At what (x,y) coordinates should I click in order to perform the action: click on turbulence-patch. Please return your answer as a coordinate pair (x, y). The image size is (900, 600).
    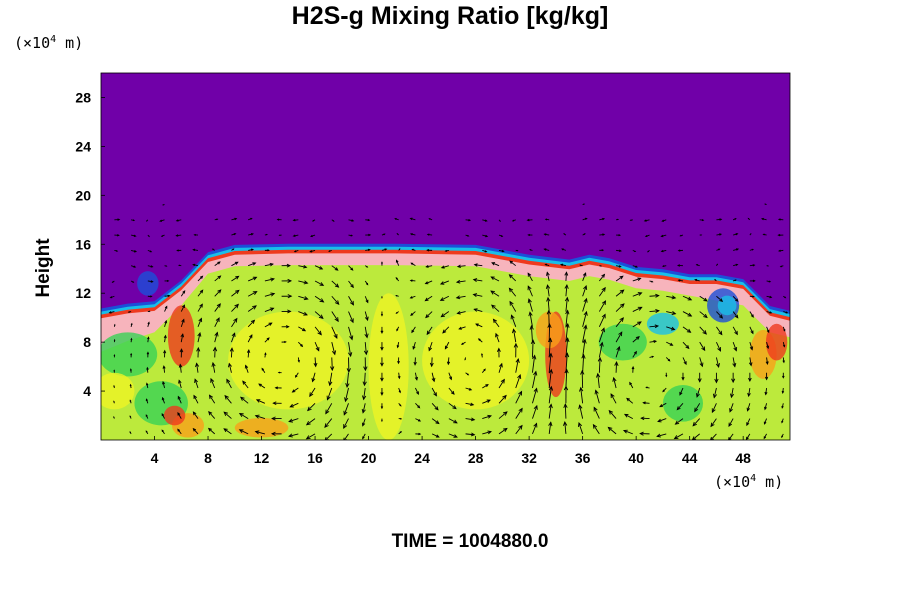
    Looking at the image, I should click on (476, 360).